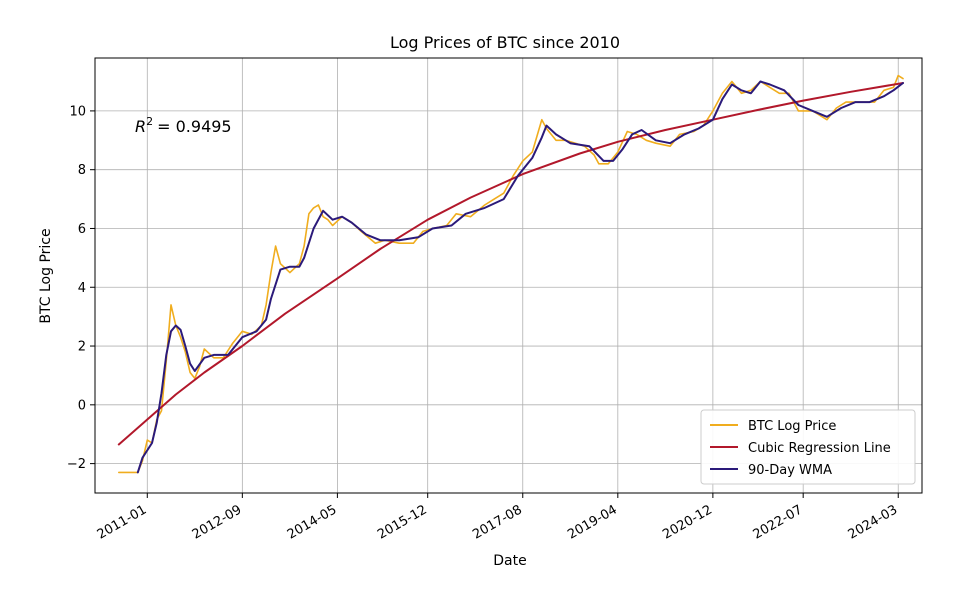  I want to click on legend-label-90-day-wma: 90-Day WMA, so click(790, 470).